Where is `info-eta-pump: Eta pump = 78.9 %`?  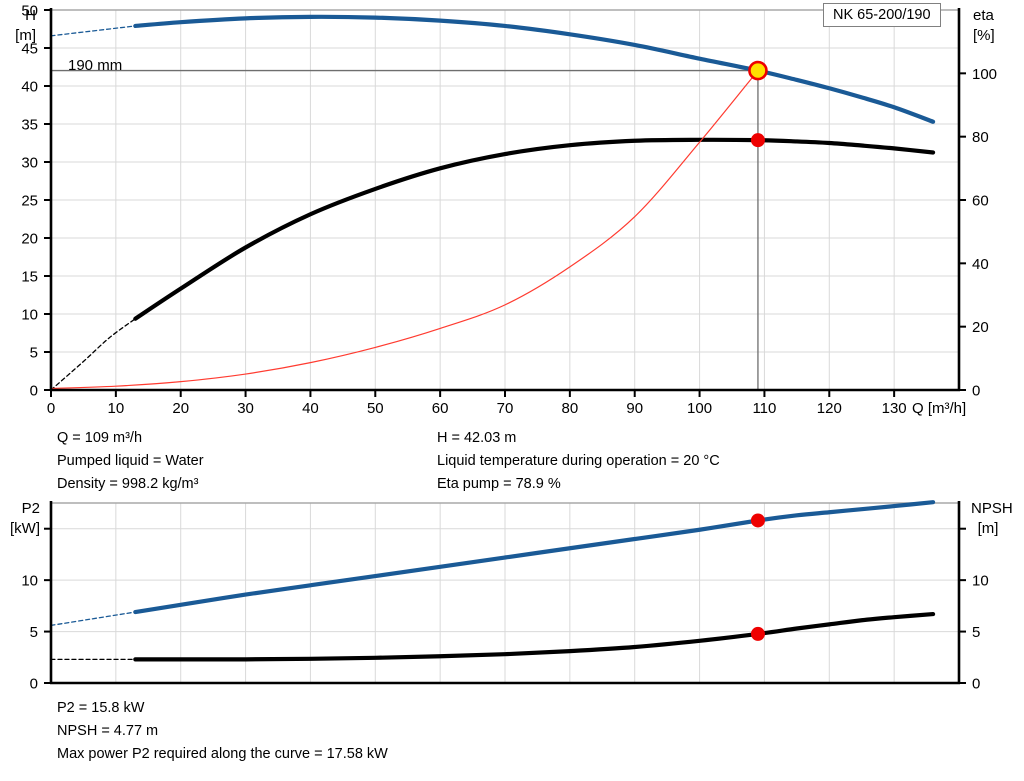 info-eta-pump: Eta pump = 78.9 % is located at coordinates (499, 484).